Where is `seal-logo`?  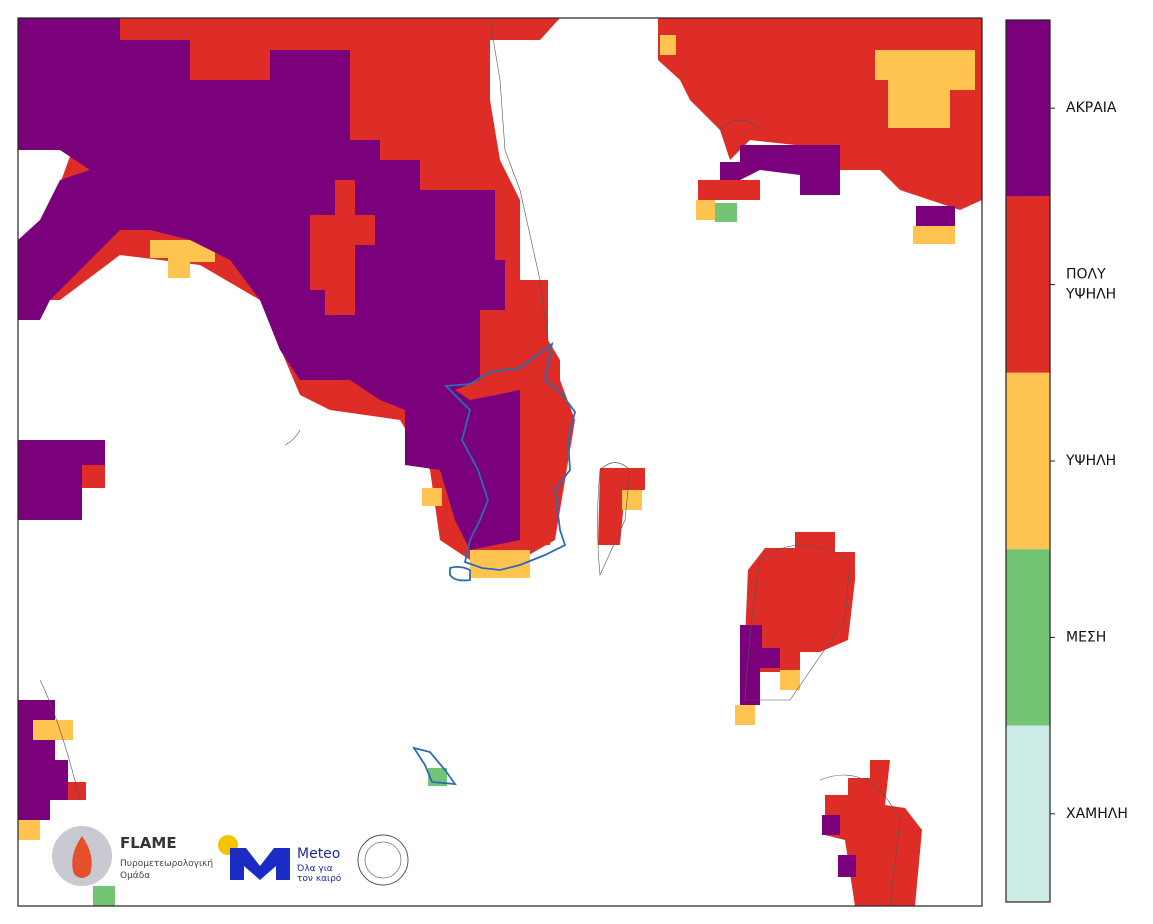 seal-logo is located at coordinates (383, 860).